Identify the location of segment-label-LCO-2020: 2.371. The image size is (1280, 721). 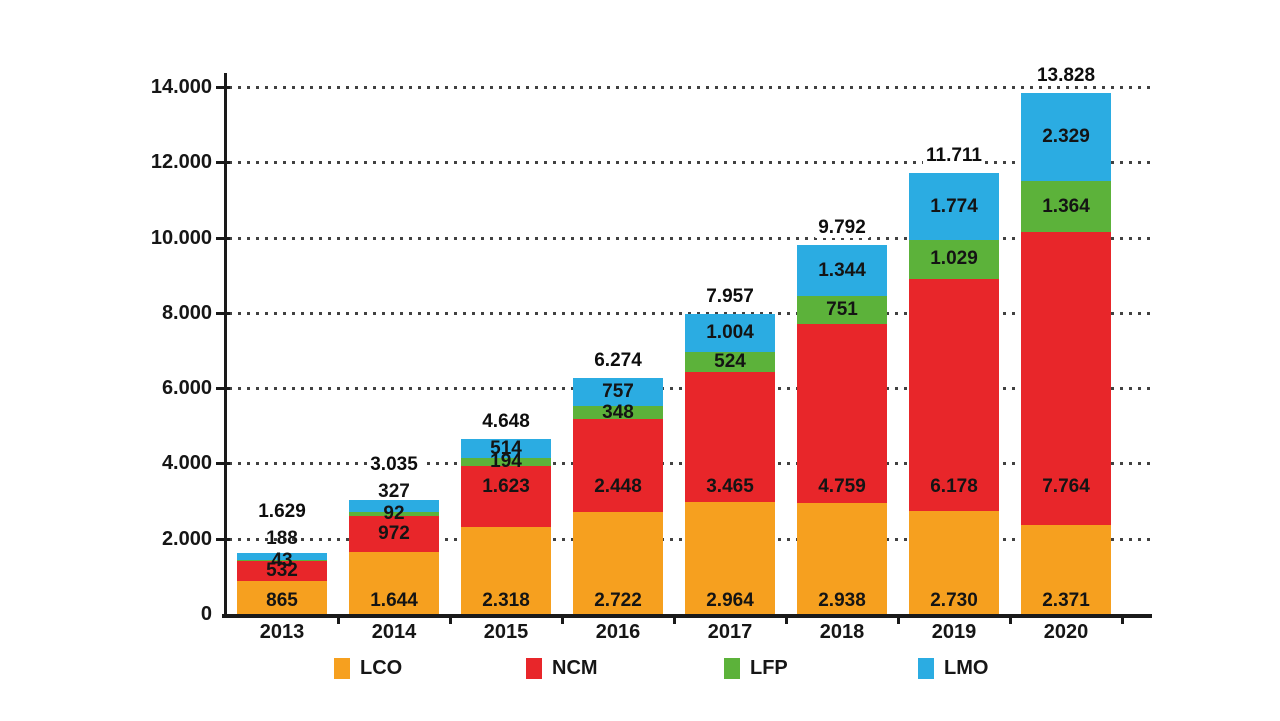
(1066, 600).